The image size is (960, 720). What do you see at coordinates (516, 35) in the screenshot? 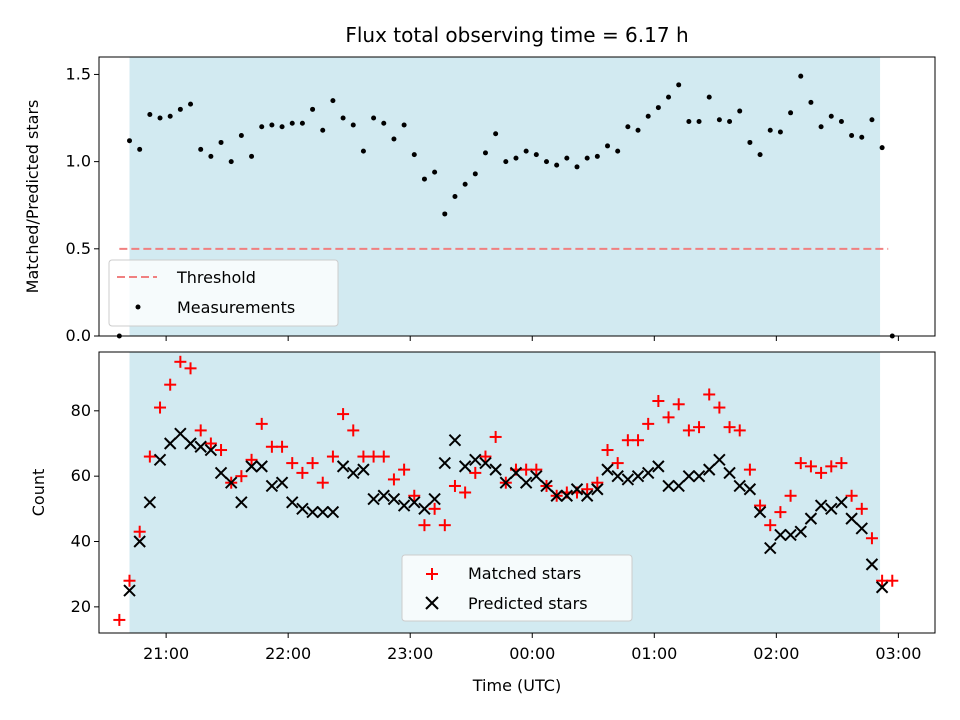
I see `chart-title: Flux total observing time = 6.17 h` at bounding box center [516, 35].